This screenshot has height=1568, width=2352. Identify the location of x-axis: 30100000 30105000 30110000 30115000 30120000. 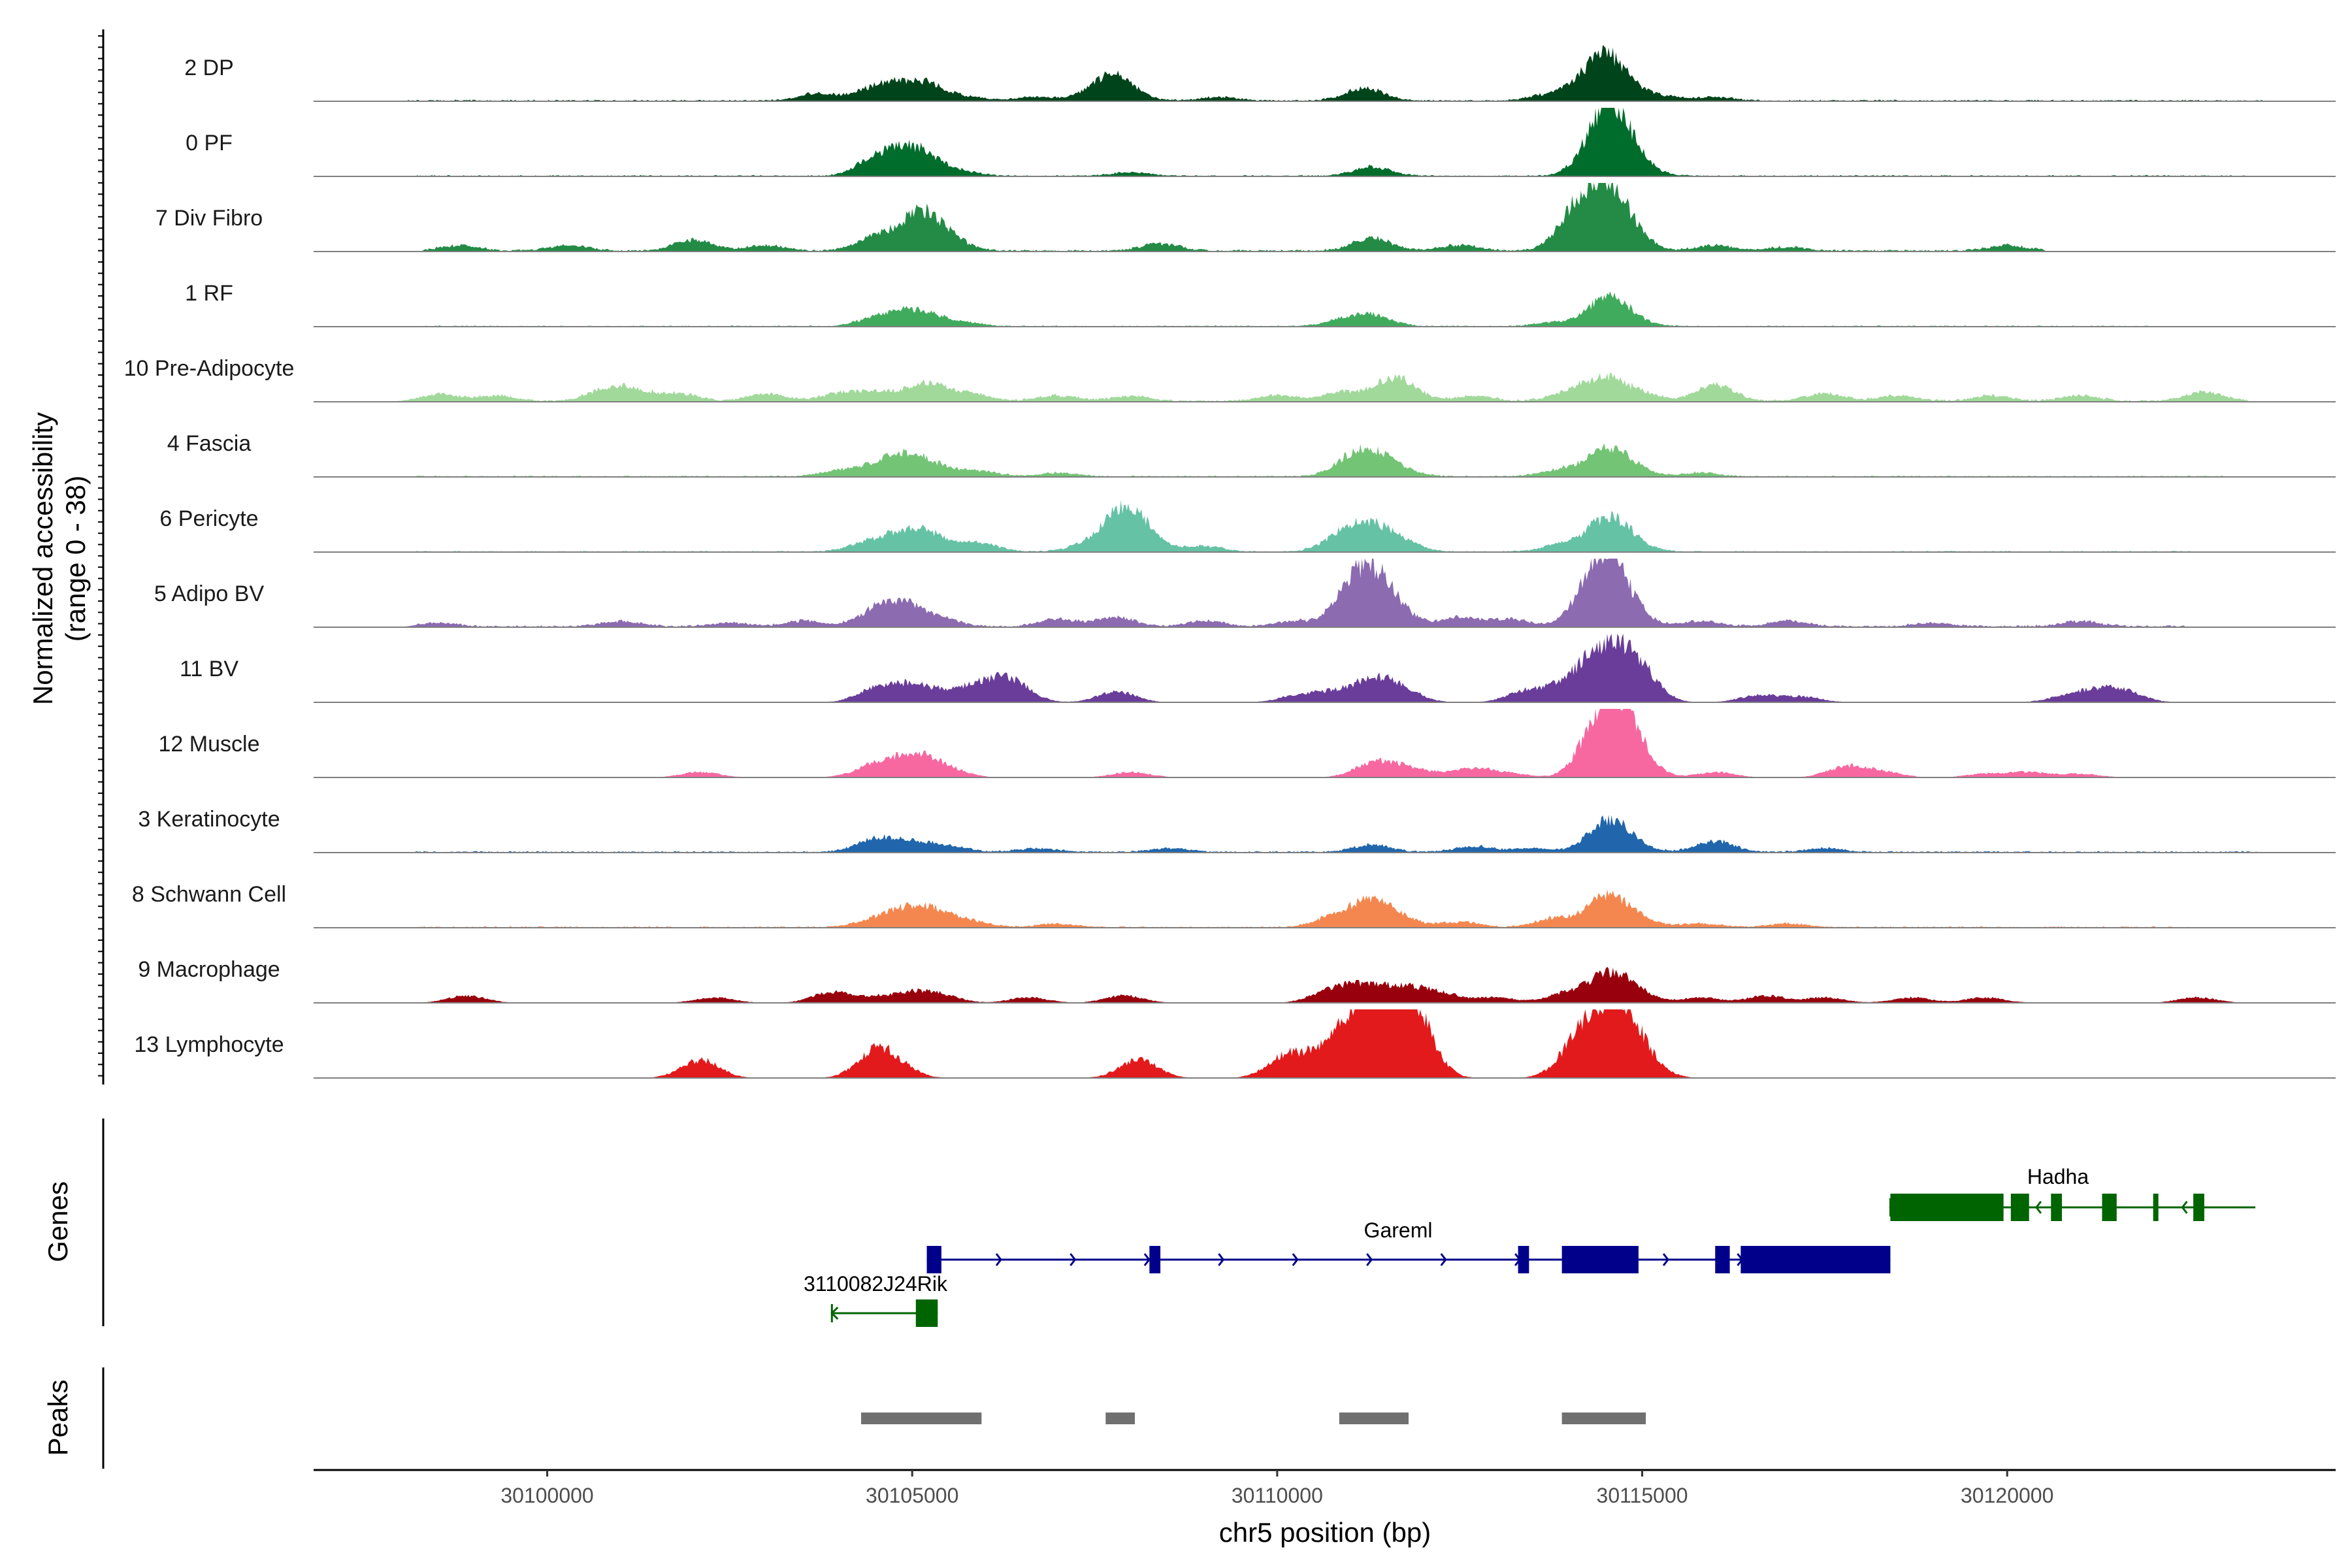
(1325, 1488).